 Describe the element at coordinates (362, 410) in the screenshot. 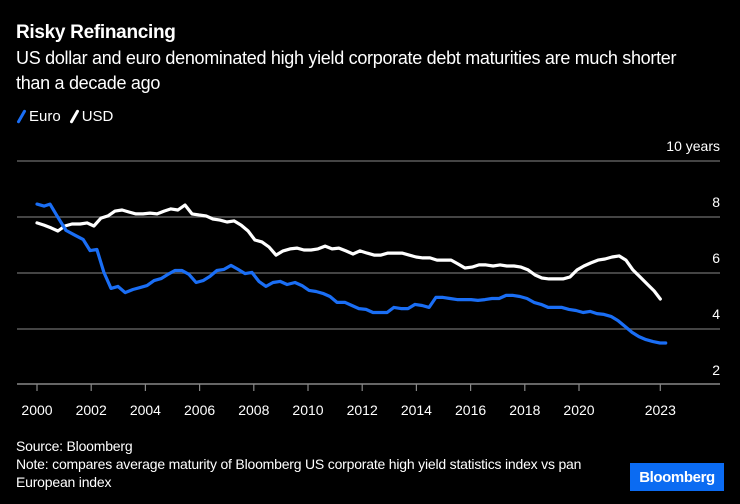

I see `x-tick-label: 2012` at that location.